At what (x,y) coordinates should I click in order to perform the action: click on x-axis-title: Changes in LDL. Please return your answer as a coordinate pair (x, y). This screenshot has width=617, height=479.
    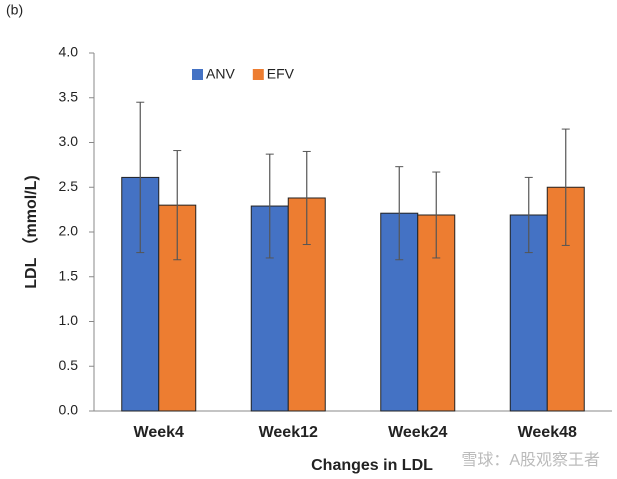
    Looking at the image, I should click on (372, 465).